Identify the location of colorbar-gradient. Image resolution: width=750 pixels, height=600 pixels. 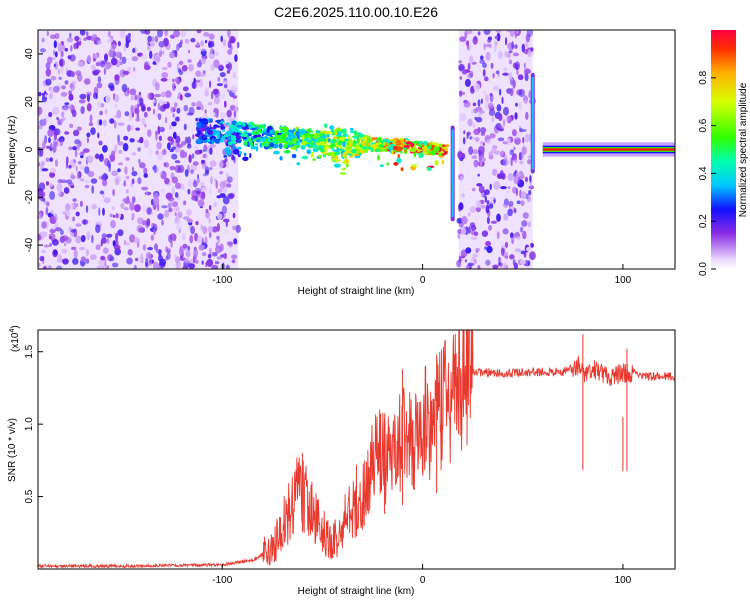
(723, 149).